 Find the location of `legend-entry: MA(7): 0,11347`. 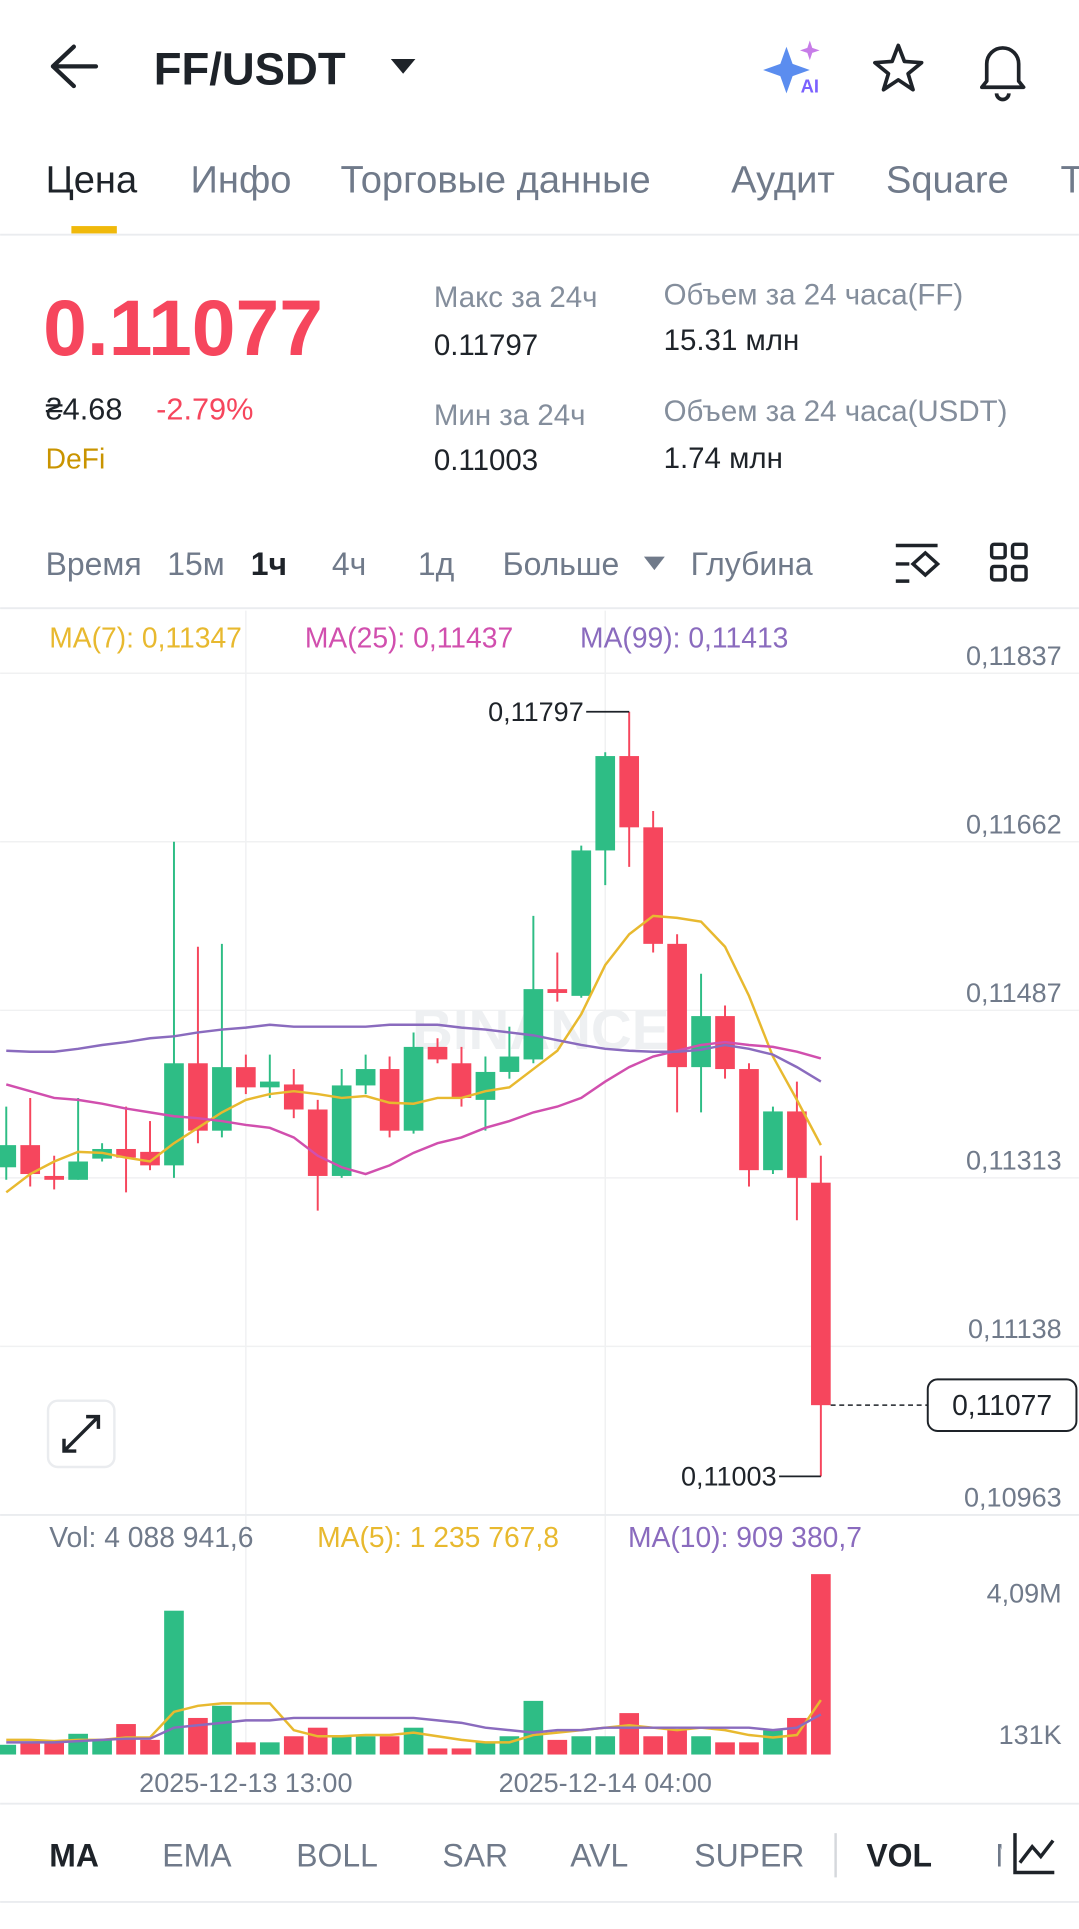

legend-entry: MA(7): 0,11347 is located at coordinates (145, 638).